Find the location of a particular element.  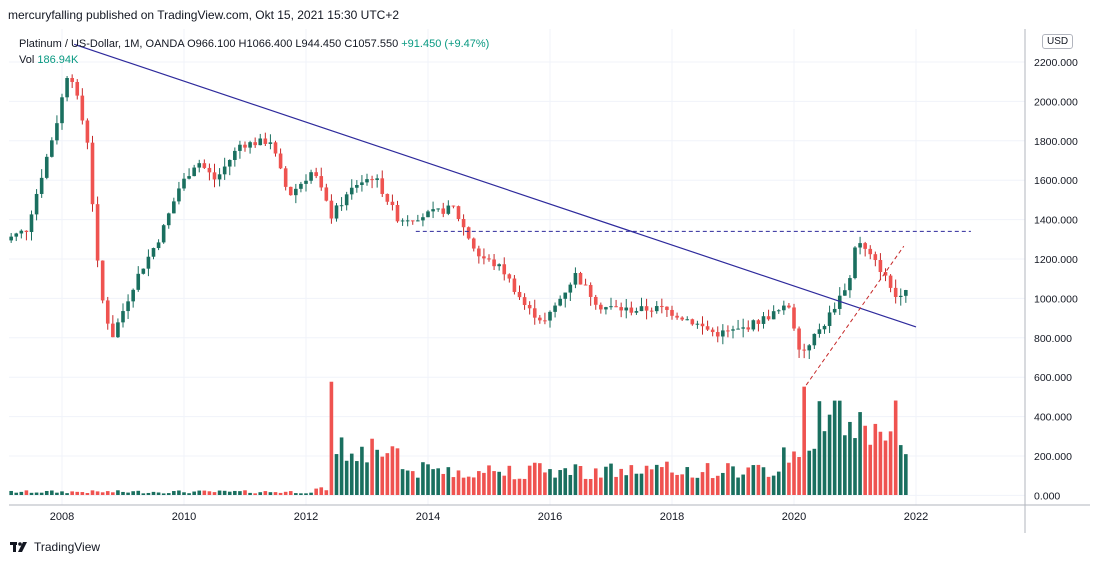

symbol-label: Platinum / US-Dollar, 1M, OANDA is located at coordinates (102, 44).